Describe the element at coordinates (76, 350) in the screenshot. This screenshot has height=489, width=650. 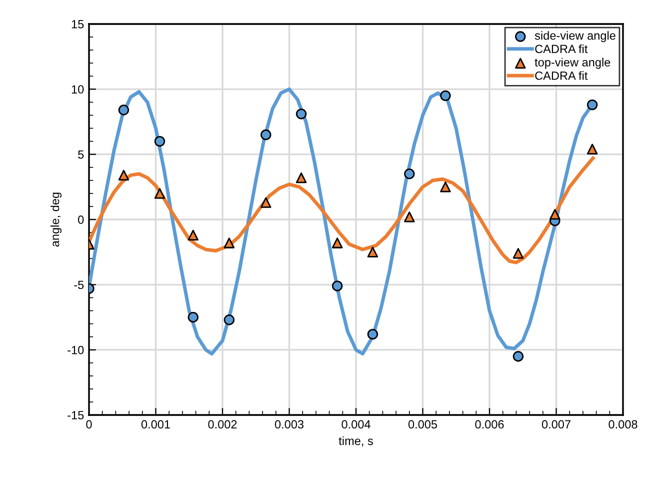
I see `y-tick-label: -10` at that location.